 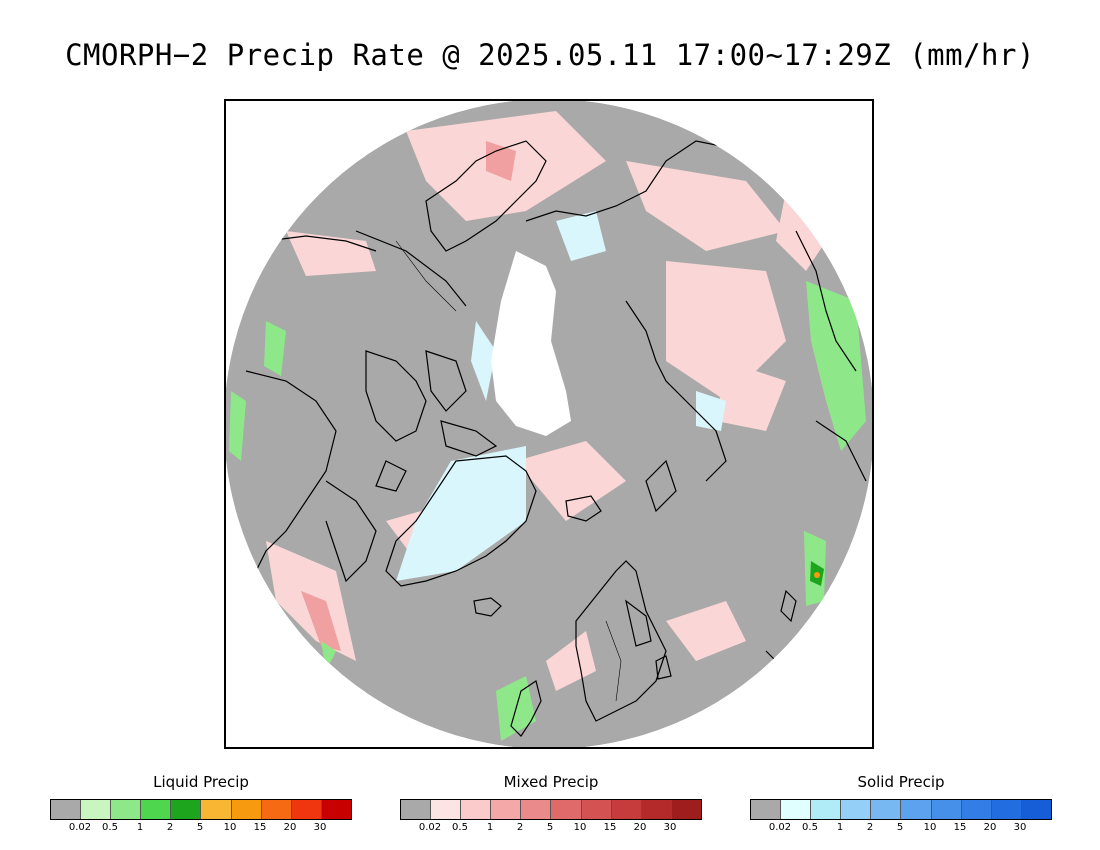 I want to click on mixed-precip-heavy, so click(x=408, y=396).